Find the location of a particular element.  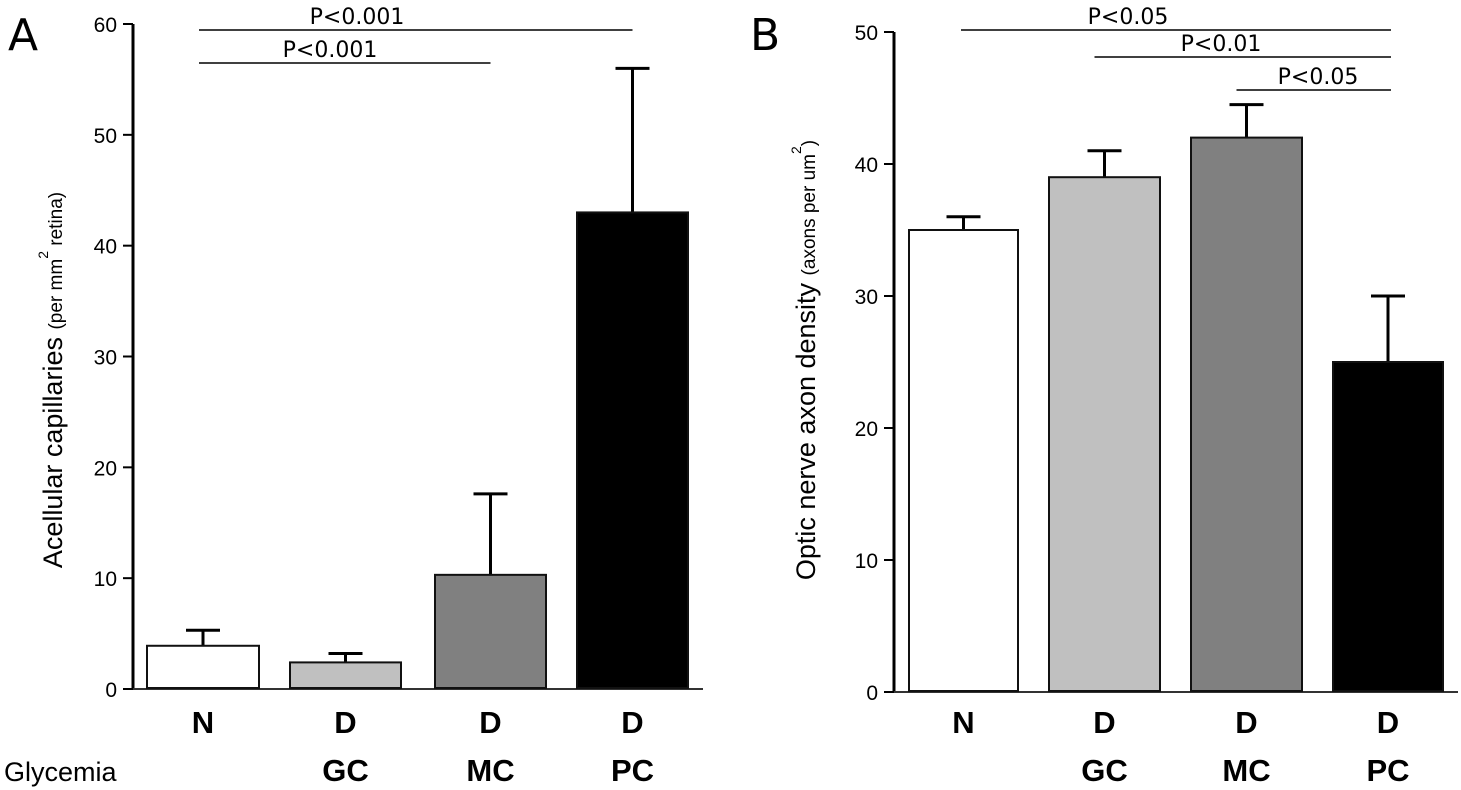

y-axis-label-unit: (axons per um is located at coordinates (809, 214).